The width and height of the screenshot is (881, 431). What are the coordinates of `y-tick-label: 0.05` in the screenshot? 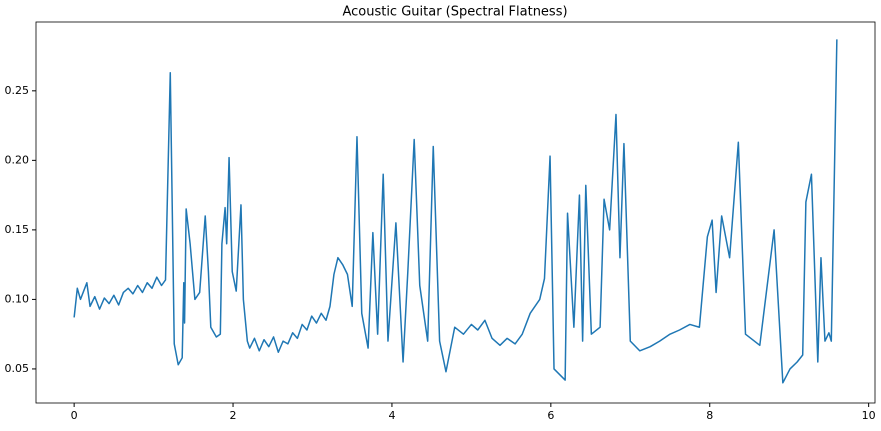 It's located at (17, 368).